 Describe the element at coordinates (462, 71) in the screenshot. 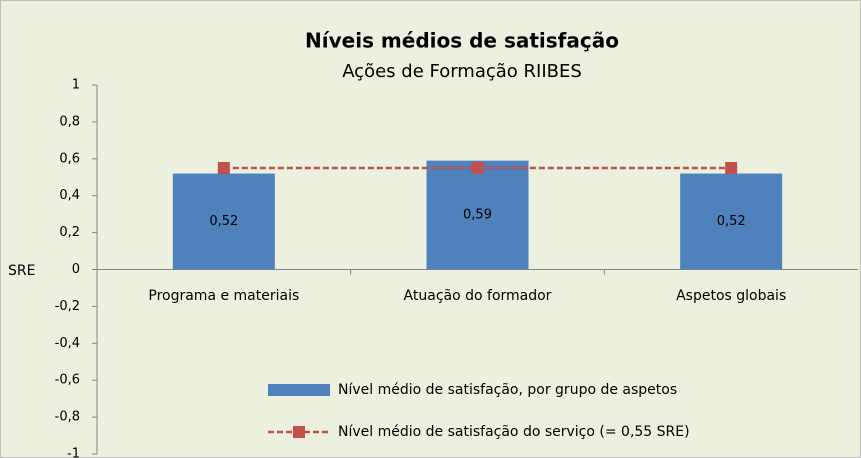

I see `chart-subtitle: Ações de Formação RIIBES` at that location.